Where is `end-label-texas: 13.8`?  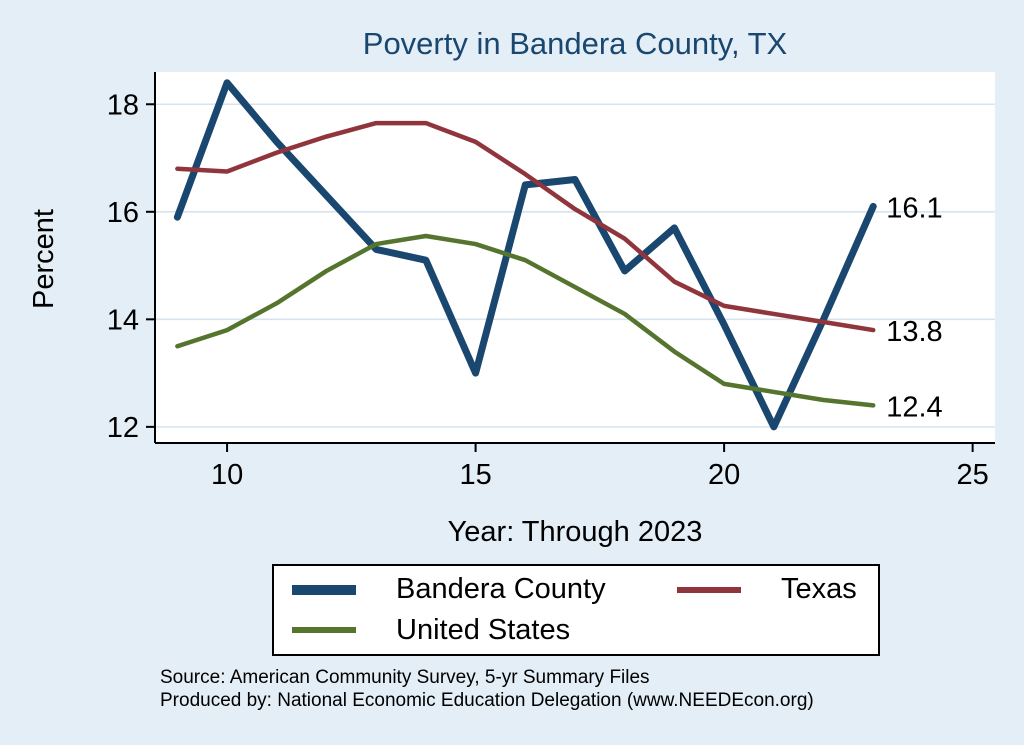 end-label-texas: 13.8 is located at coordinates (914, 332).